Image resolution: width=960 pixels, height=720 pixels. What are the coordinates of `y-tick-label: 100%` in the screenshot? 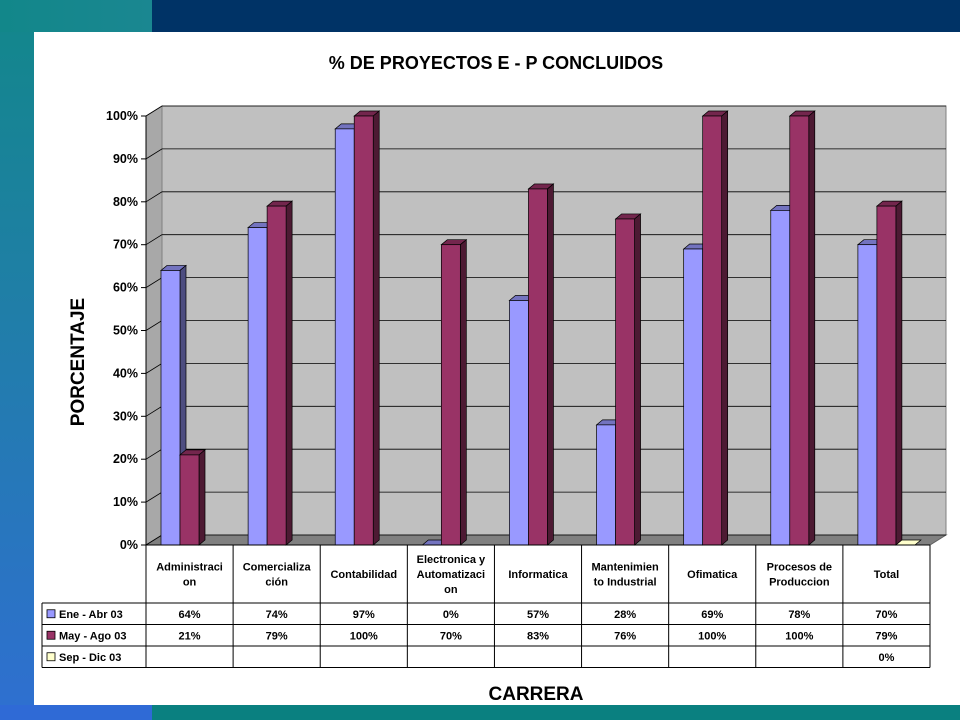 It's located at (122, 116).